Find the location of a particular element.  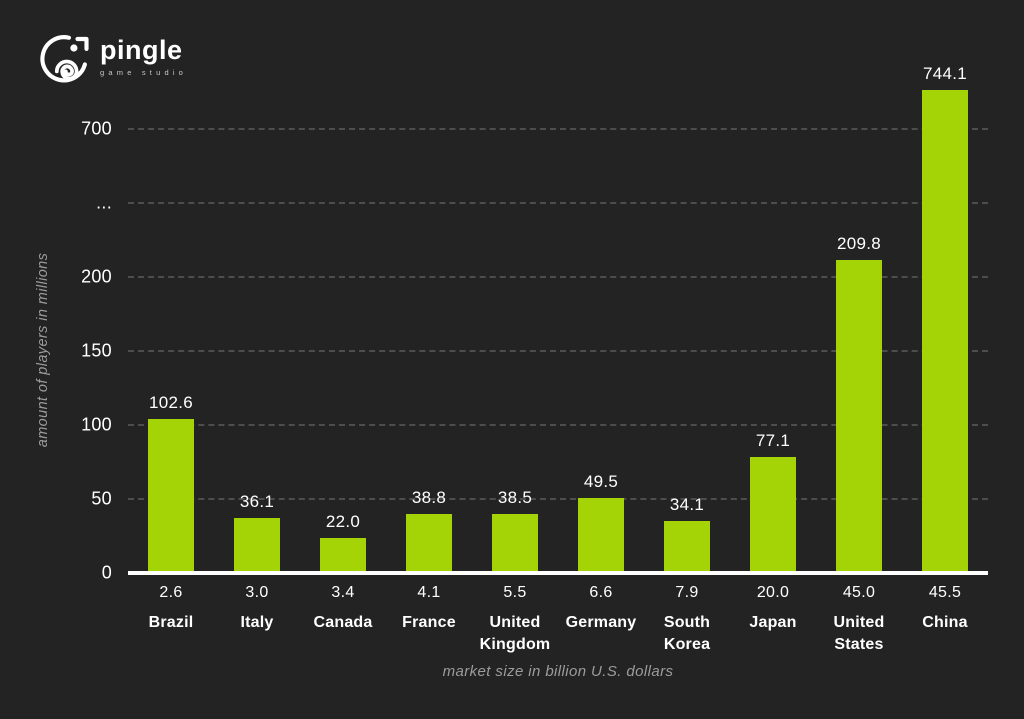

bar-united-states is located at coordinates (859, 415).